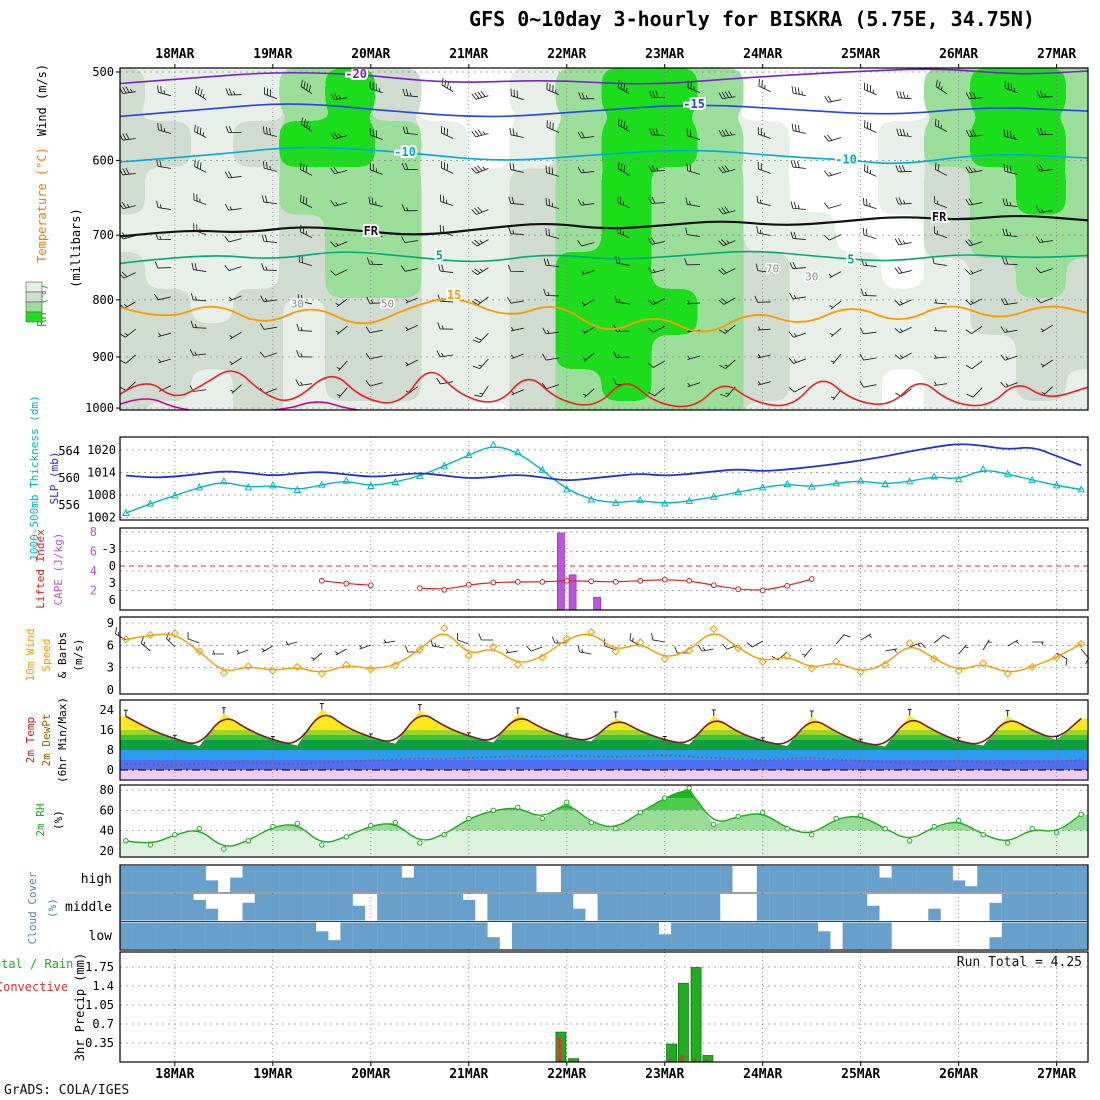 This screenshot has height=1100, width=1100. Describe the element at coordinates (1081, 814) in the screenshot. I see `rh-marker` at that location.